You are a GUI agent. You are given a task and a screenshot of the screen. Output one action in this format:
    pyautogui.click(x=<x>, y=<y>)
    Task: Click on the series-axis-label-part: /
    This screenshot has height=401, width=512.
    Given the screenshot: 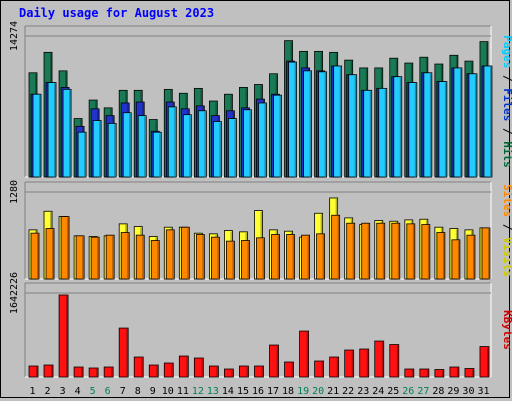 What is the action you would take?
    pyautogui.click(x=506, y=227)
    